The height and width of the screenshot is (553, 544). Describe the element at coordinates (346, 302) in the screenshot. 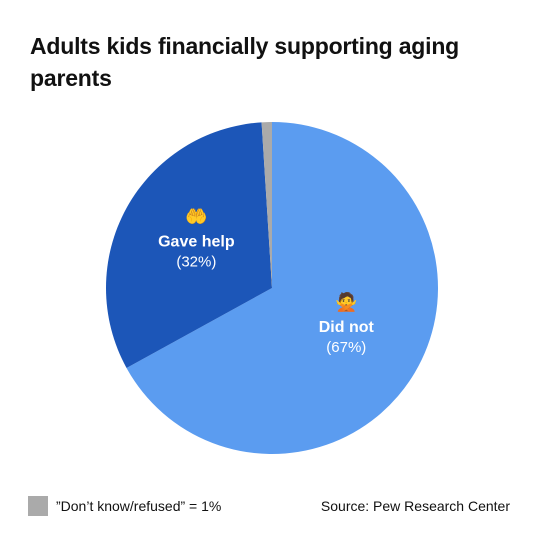

I see `no-money-icon: 🙅` at that location.